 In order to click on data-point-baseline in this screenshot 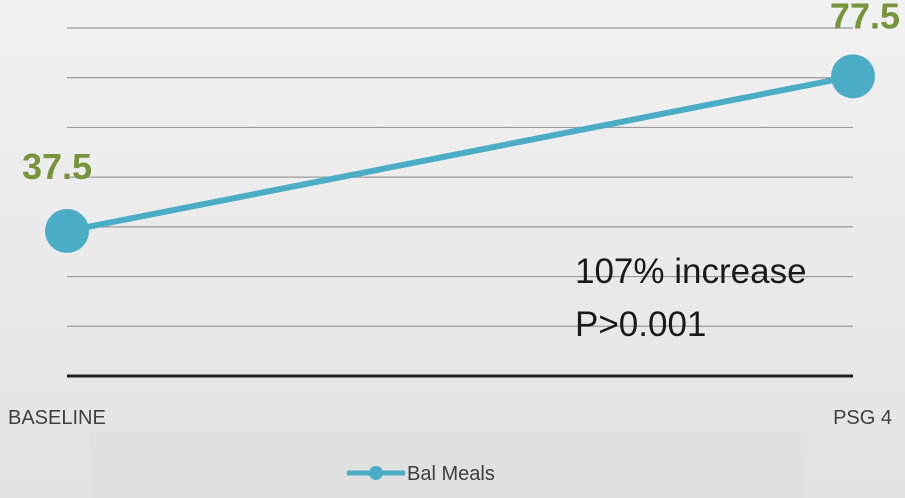, I will do `click(67, 231)`.